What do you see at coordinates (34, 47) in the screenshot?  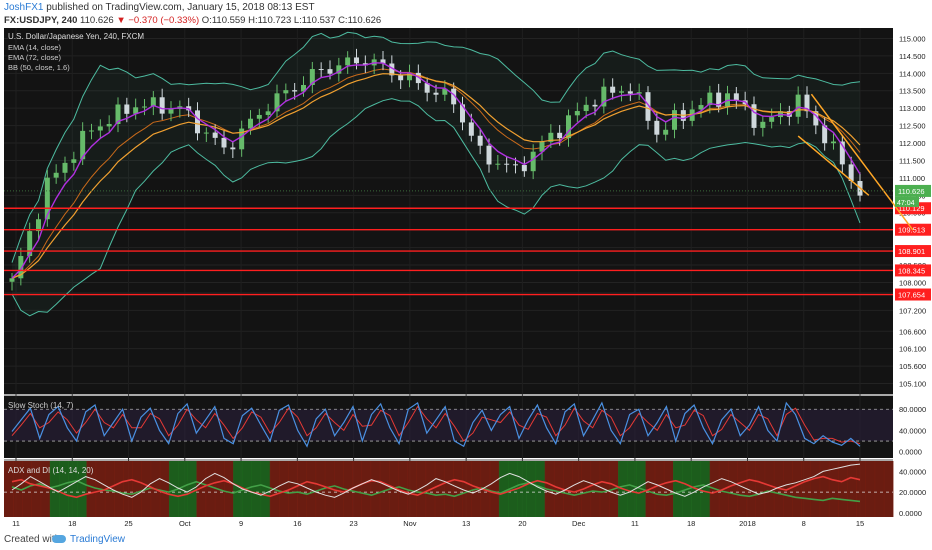 I see `indicator-legend-entry: EMA (14, close)` at bounding box center [34, 47].